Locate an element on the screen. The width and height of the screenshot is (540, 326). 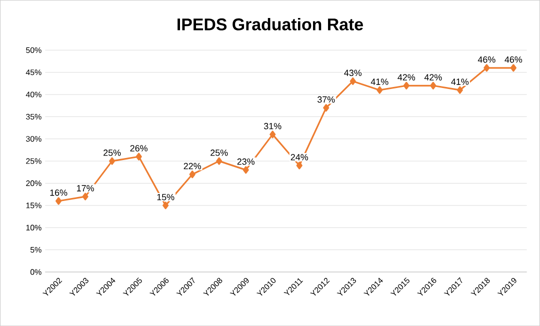
data-label: 24% is located at coordinates (299, 157).